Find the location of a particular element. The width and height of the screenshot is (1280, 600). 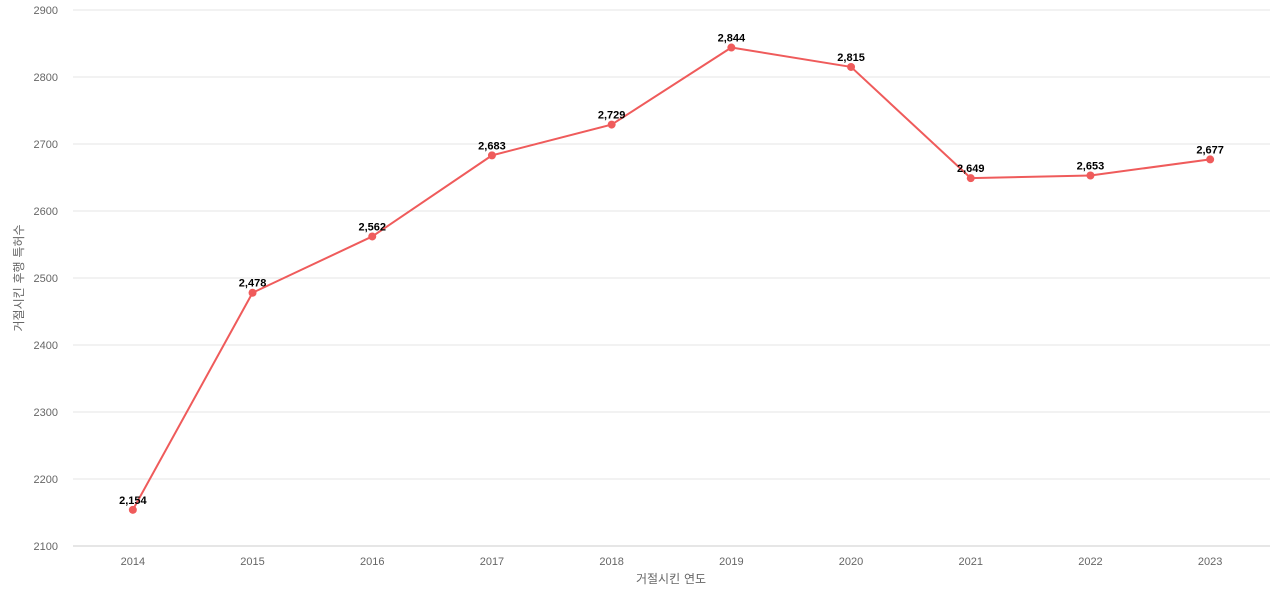

y-tick-label: 2400 is located at coordinates (46, 346).